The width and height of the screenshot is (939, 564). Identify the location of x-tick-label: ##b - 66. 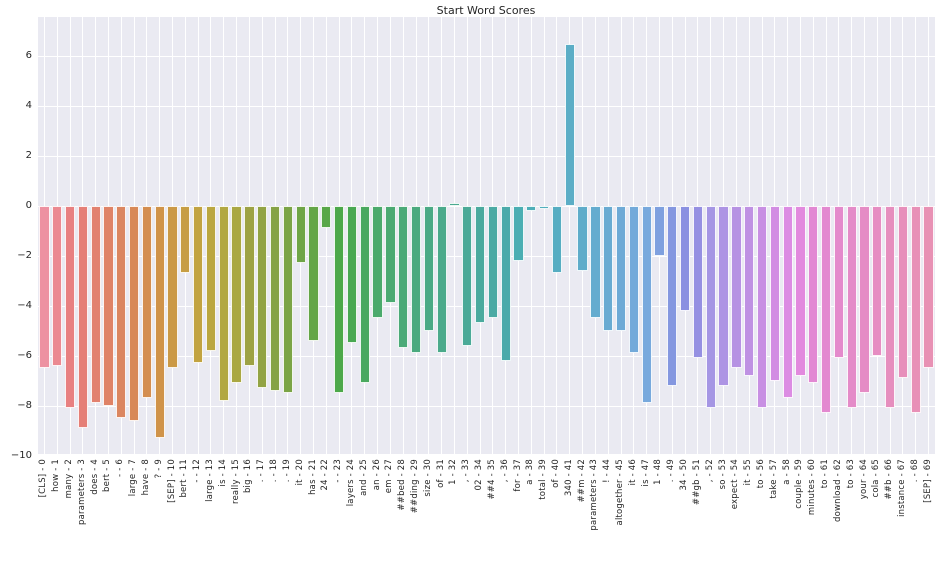
(889, 479).